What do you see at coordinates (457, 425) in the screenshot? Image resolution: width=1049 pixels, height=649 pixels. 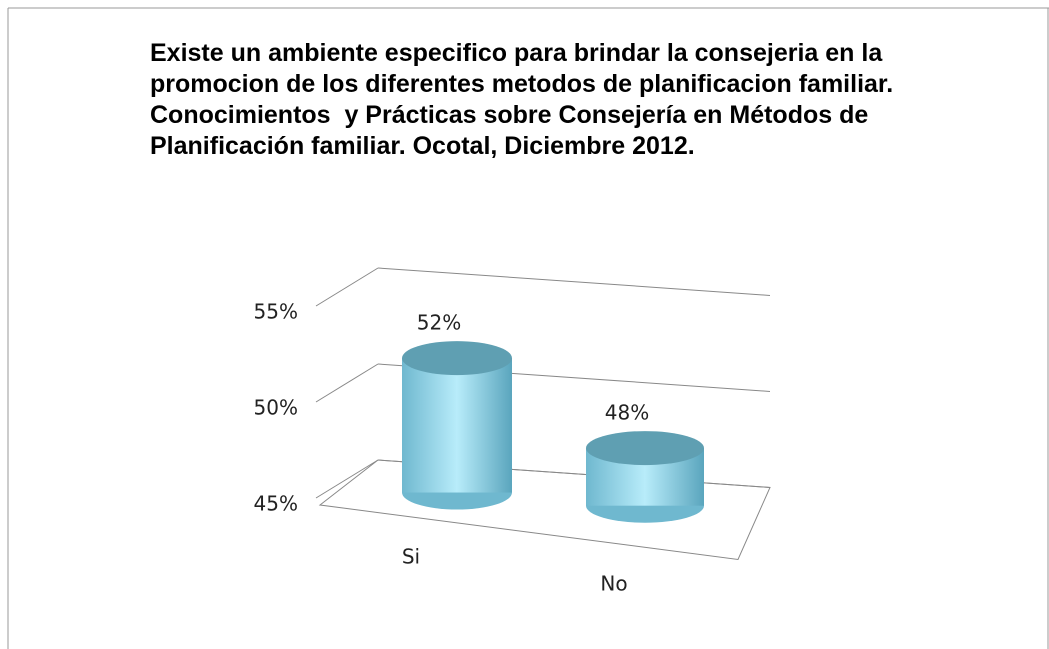 I see `bar` at bounding box center [457, 425].